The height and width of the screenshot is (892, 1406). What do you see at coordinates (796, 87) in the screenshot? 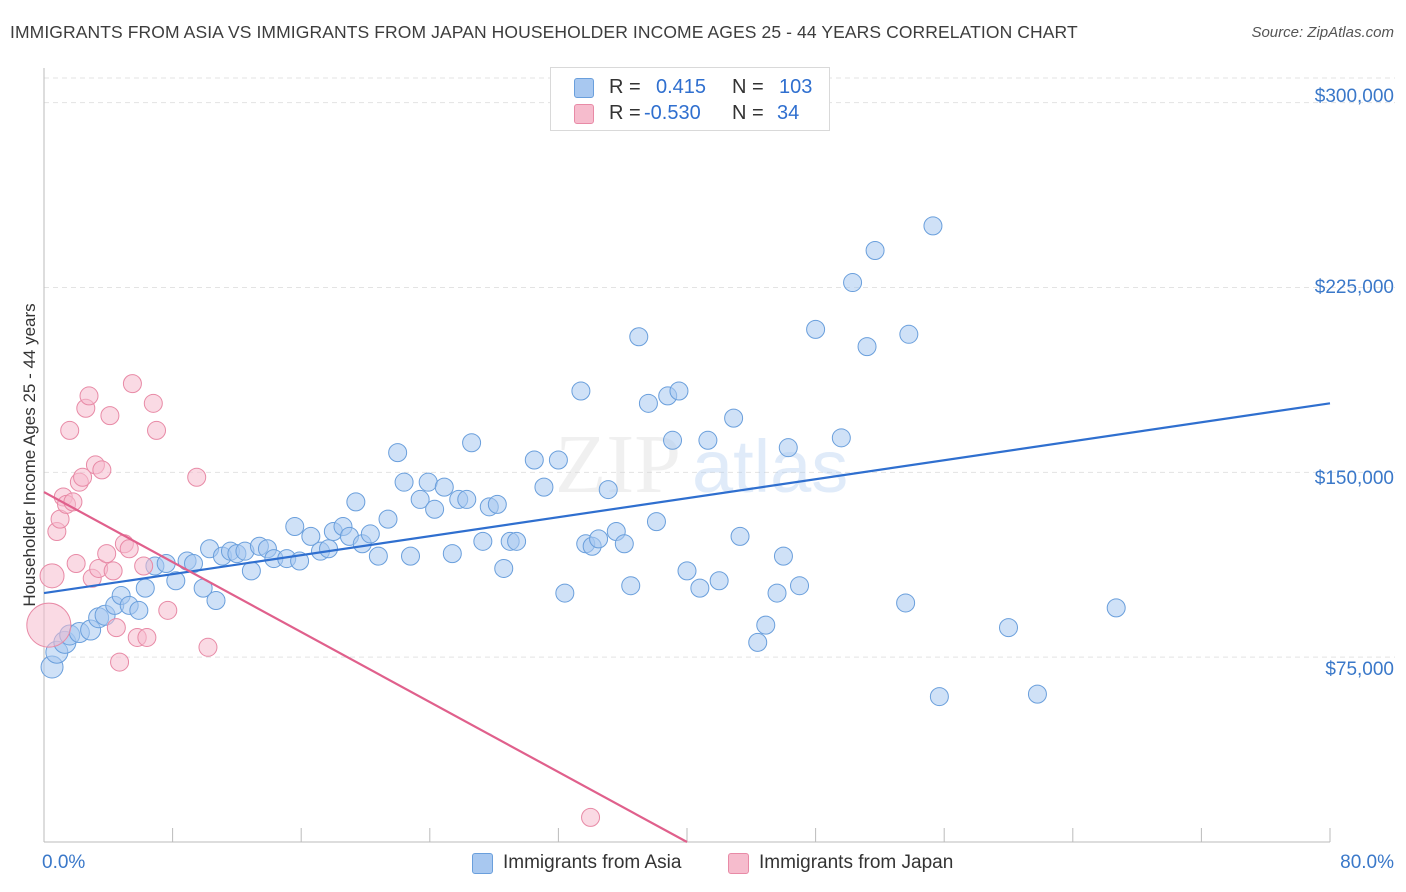
I see `n-value: 103` at bounding box center [796, 87].